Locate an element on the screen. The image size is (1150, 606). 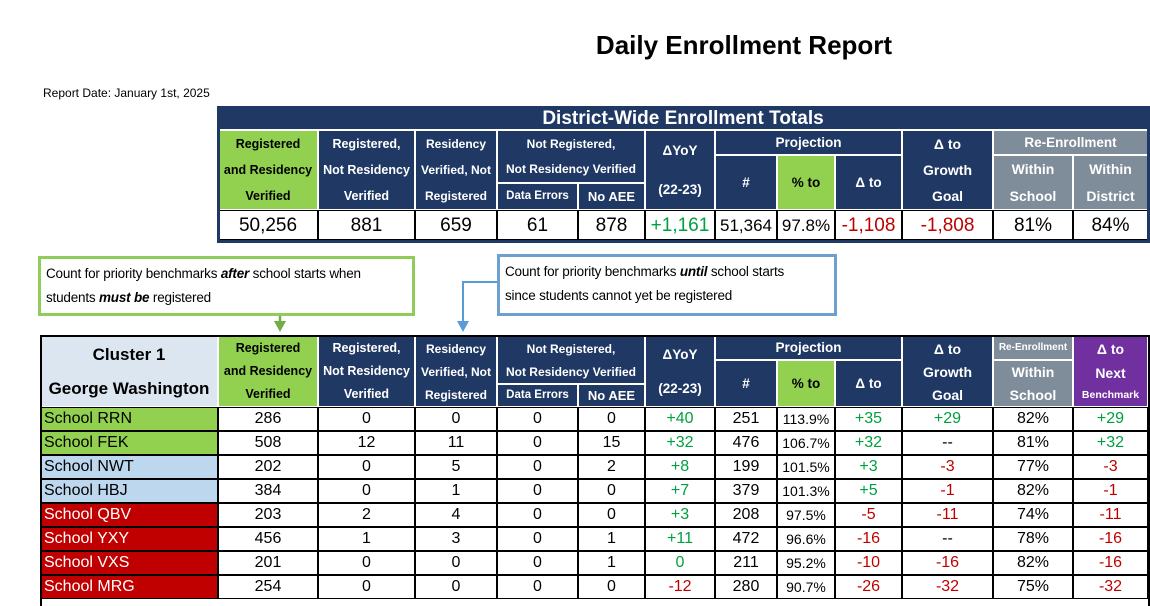
school-value: 508 is located at coordinates (268, 443).